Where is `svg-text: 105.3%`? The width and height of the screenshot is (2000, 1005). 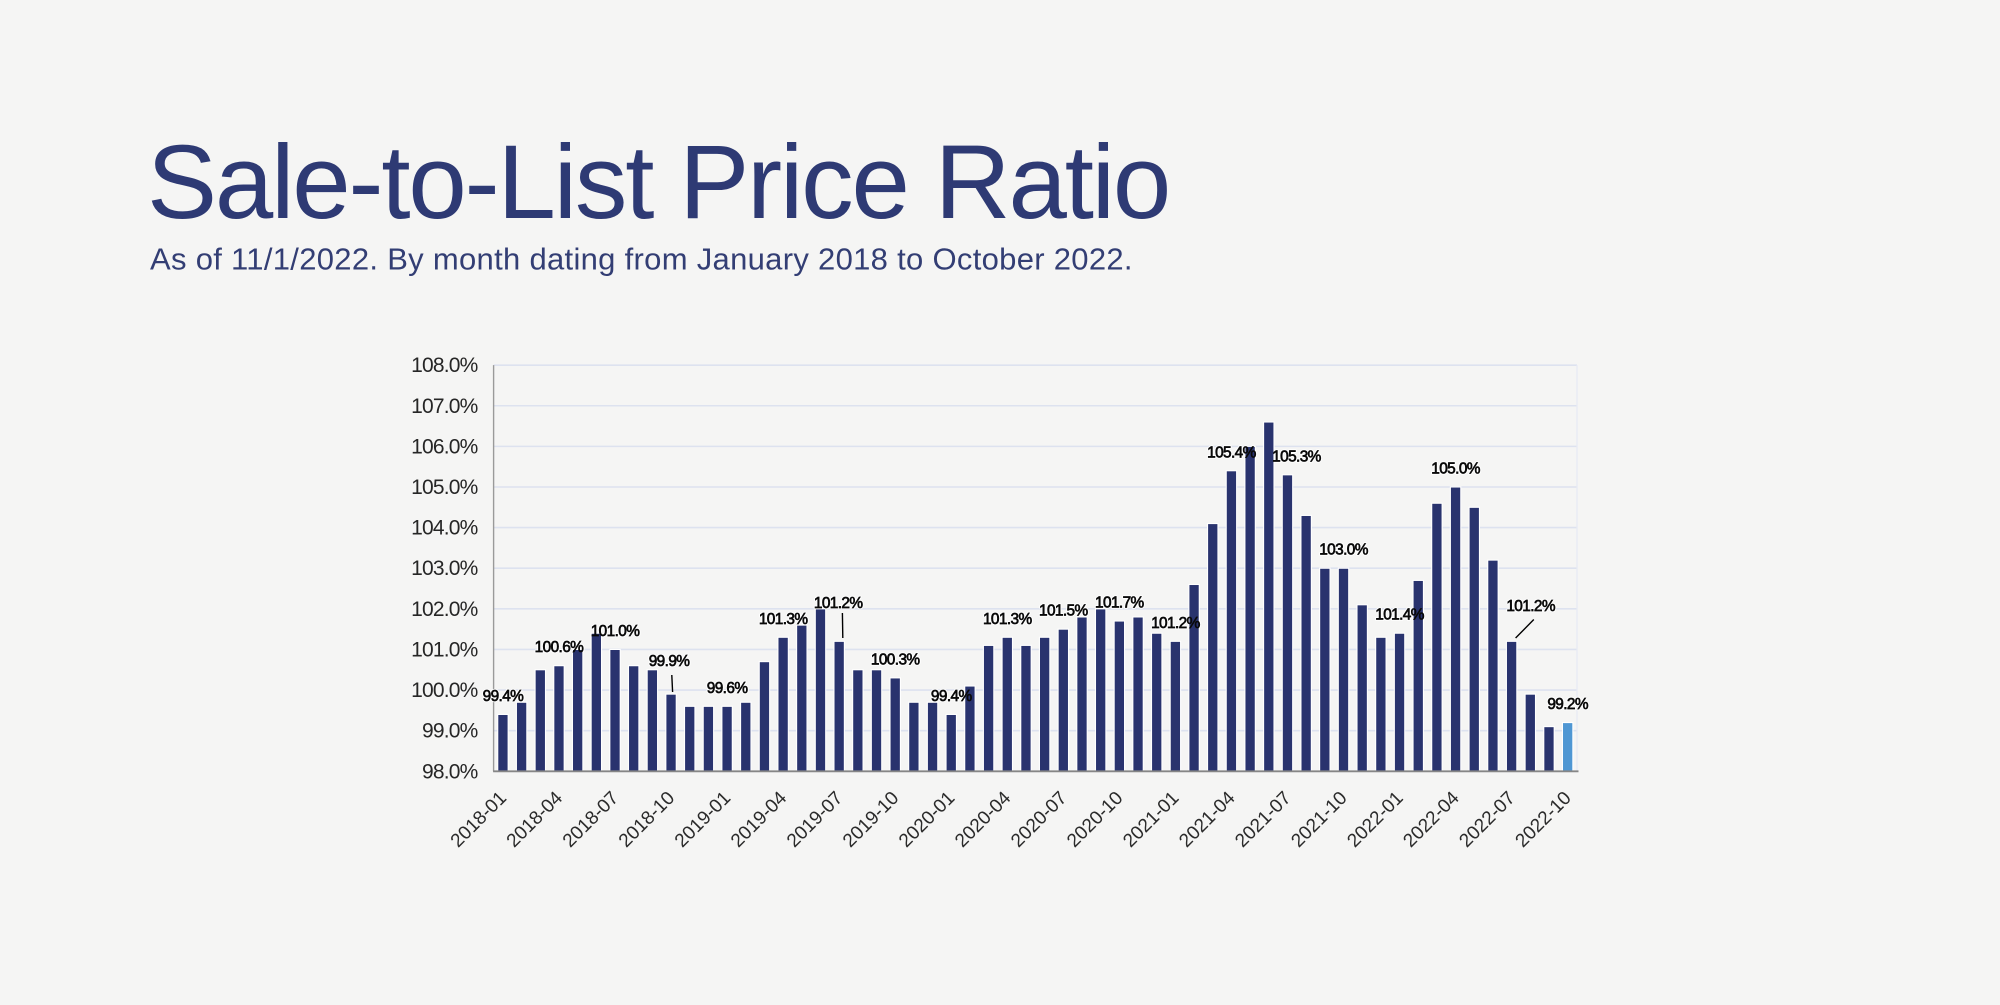 svg-text: 105.3% is located at coordinates (1297, 456).